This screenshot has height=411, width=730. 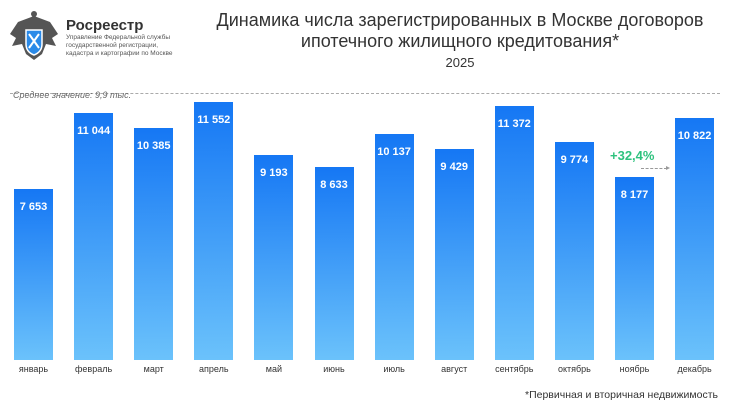 What do you see at coordinates (394, 369) in the screenshot?
I see `category-label: июль` at bounding box center [394, 369].